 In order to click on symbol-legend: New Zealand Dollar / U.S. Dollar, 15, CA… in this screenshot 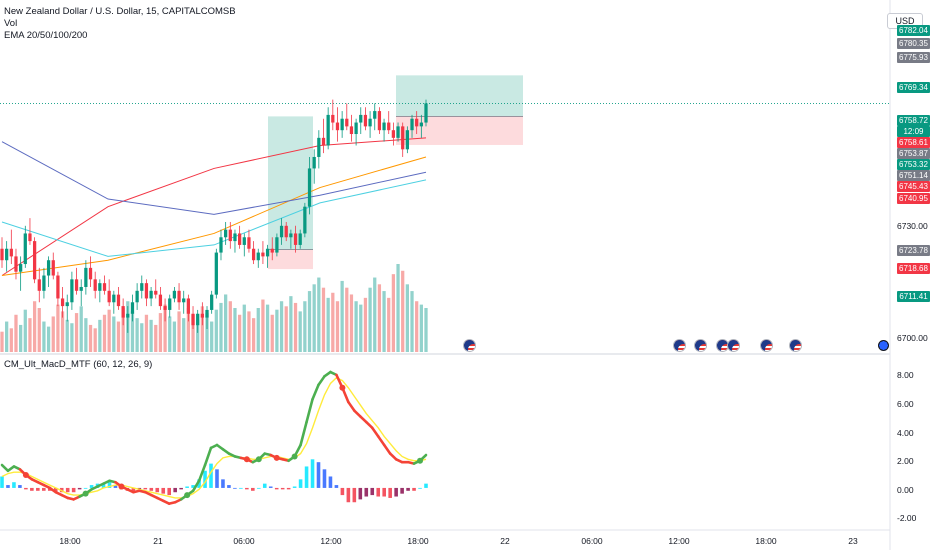, I will do `click(120, 11)`.